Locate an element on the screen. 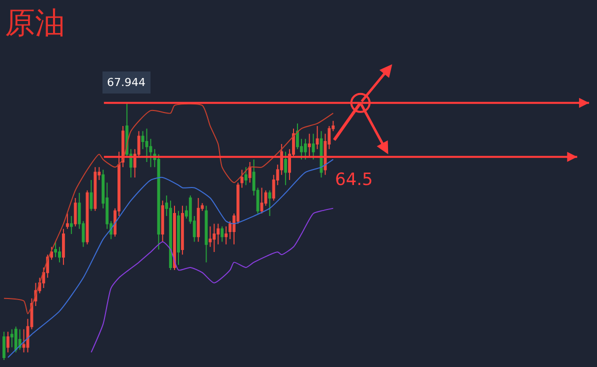  chart-title: 原油 is located at coordinates (35, 23).